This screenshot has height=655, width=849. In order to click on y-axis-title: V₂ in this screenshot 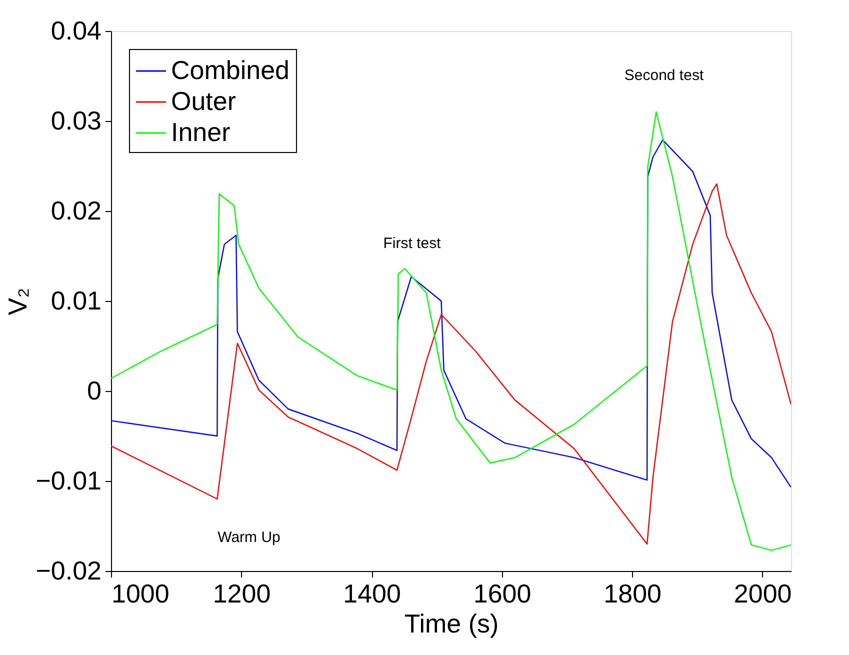, I will do `click(17, 302)`.